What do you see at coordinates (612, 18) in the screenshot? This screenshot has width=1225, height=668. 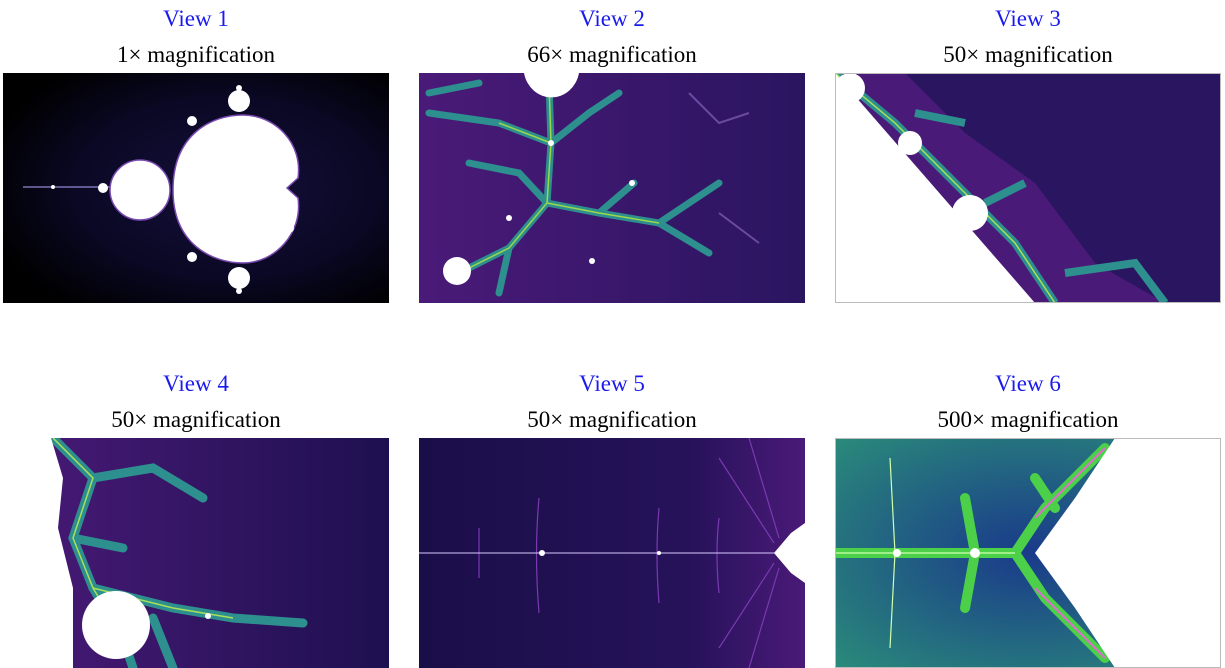 I see `view-title: View 2` at bounding box center [612, 18].